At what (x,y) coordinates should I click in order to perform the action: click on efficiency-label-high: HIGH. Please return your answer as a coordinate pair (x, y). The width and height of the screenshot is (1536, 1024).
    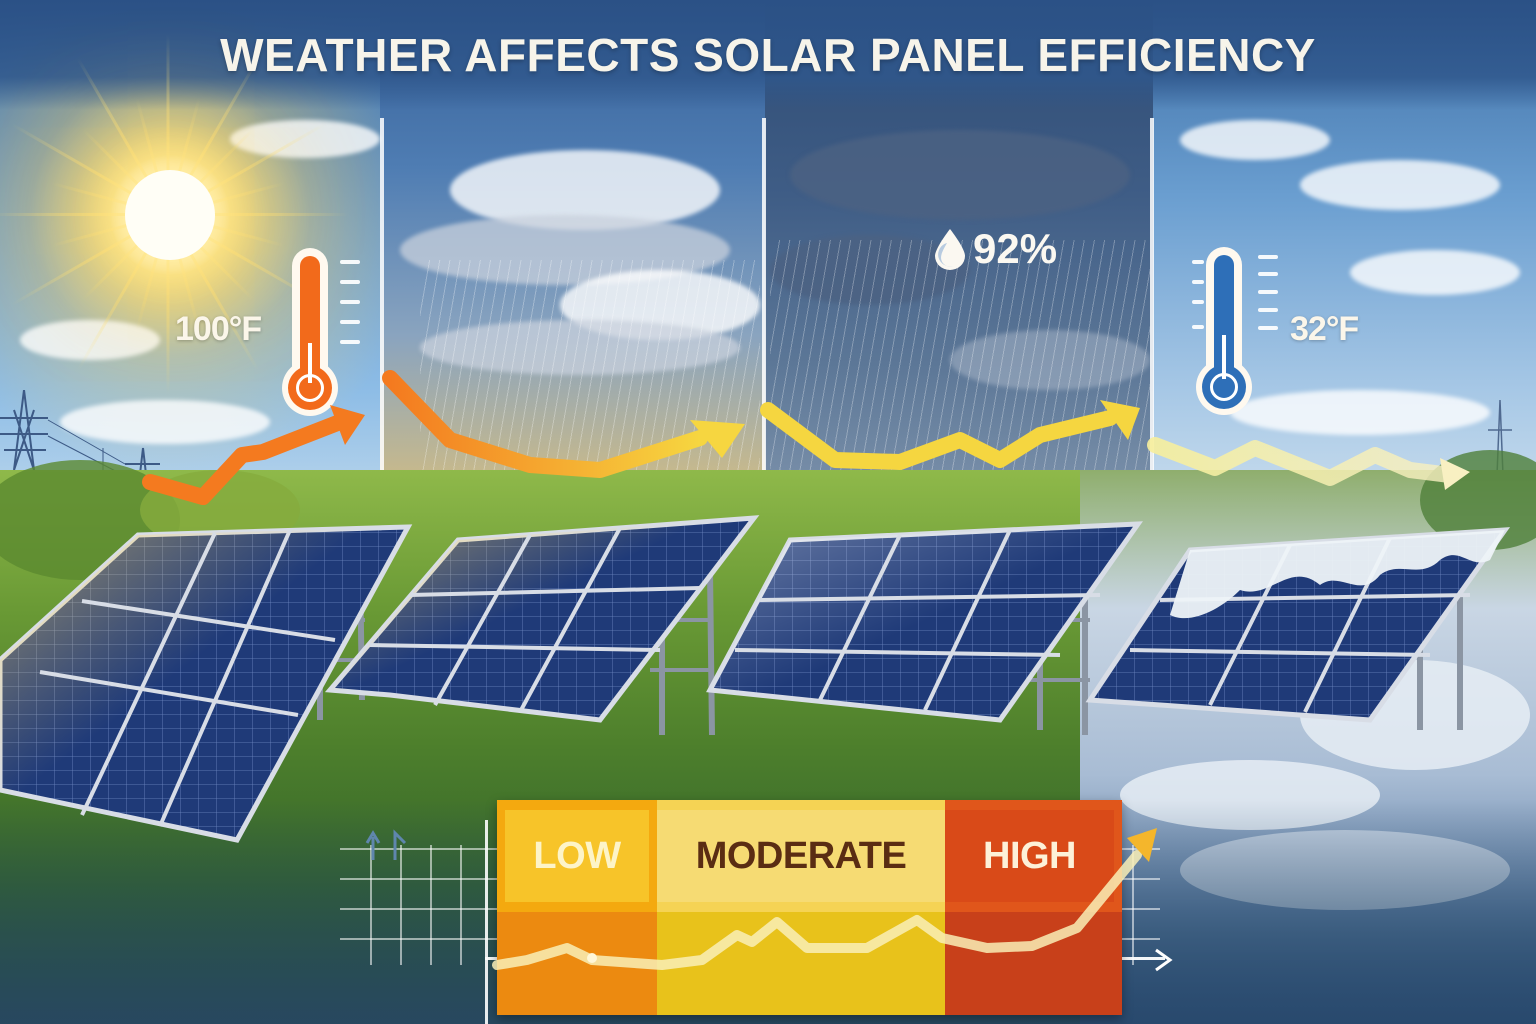
    Looking at the image, I should click on (1030, 855).